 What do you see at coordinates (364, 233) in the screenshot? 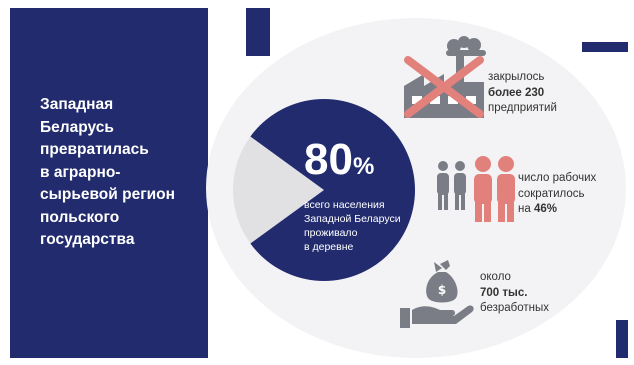
I see `pie-caption-line: проживало` at bounding box center [364, 233].